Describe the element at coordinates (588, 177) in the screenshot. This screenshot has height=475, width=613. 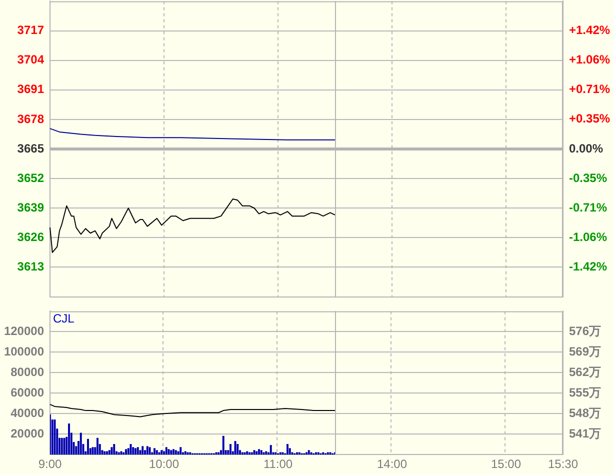
I see `y2-tick-label: -0.35%` at that location.